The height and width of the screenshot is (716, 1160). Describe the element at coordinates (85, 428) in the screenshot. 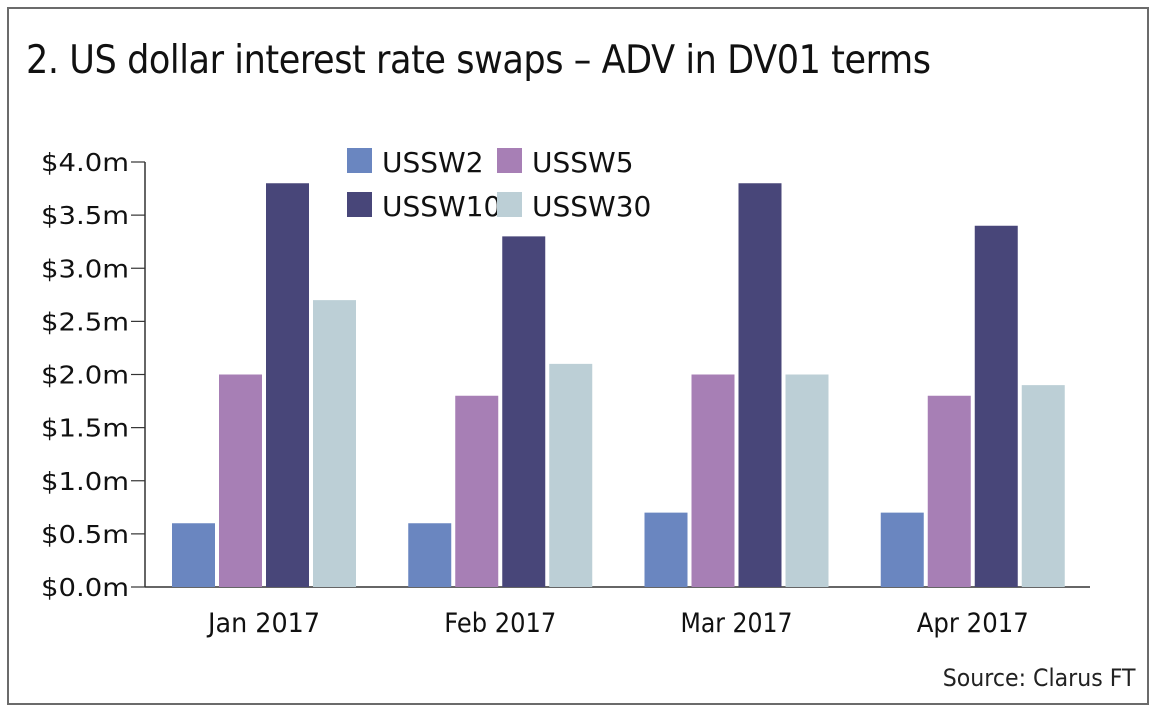

I see `y-tick-label: $1.5m` at that location.